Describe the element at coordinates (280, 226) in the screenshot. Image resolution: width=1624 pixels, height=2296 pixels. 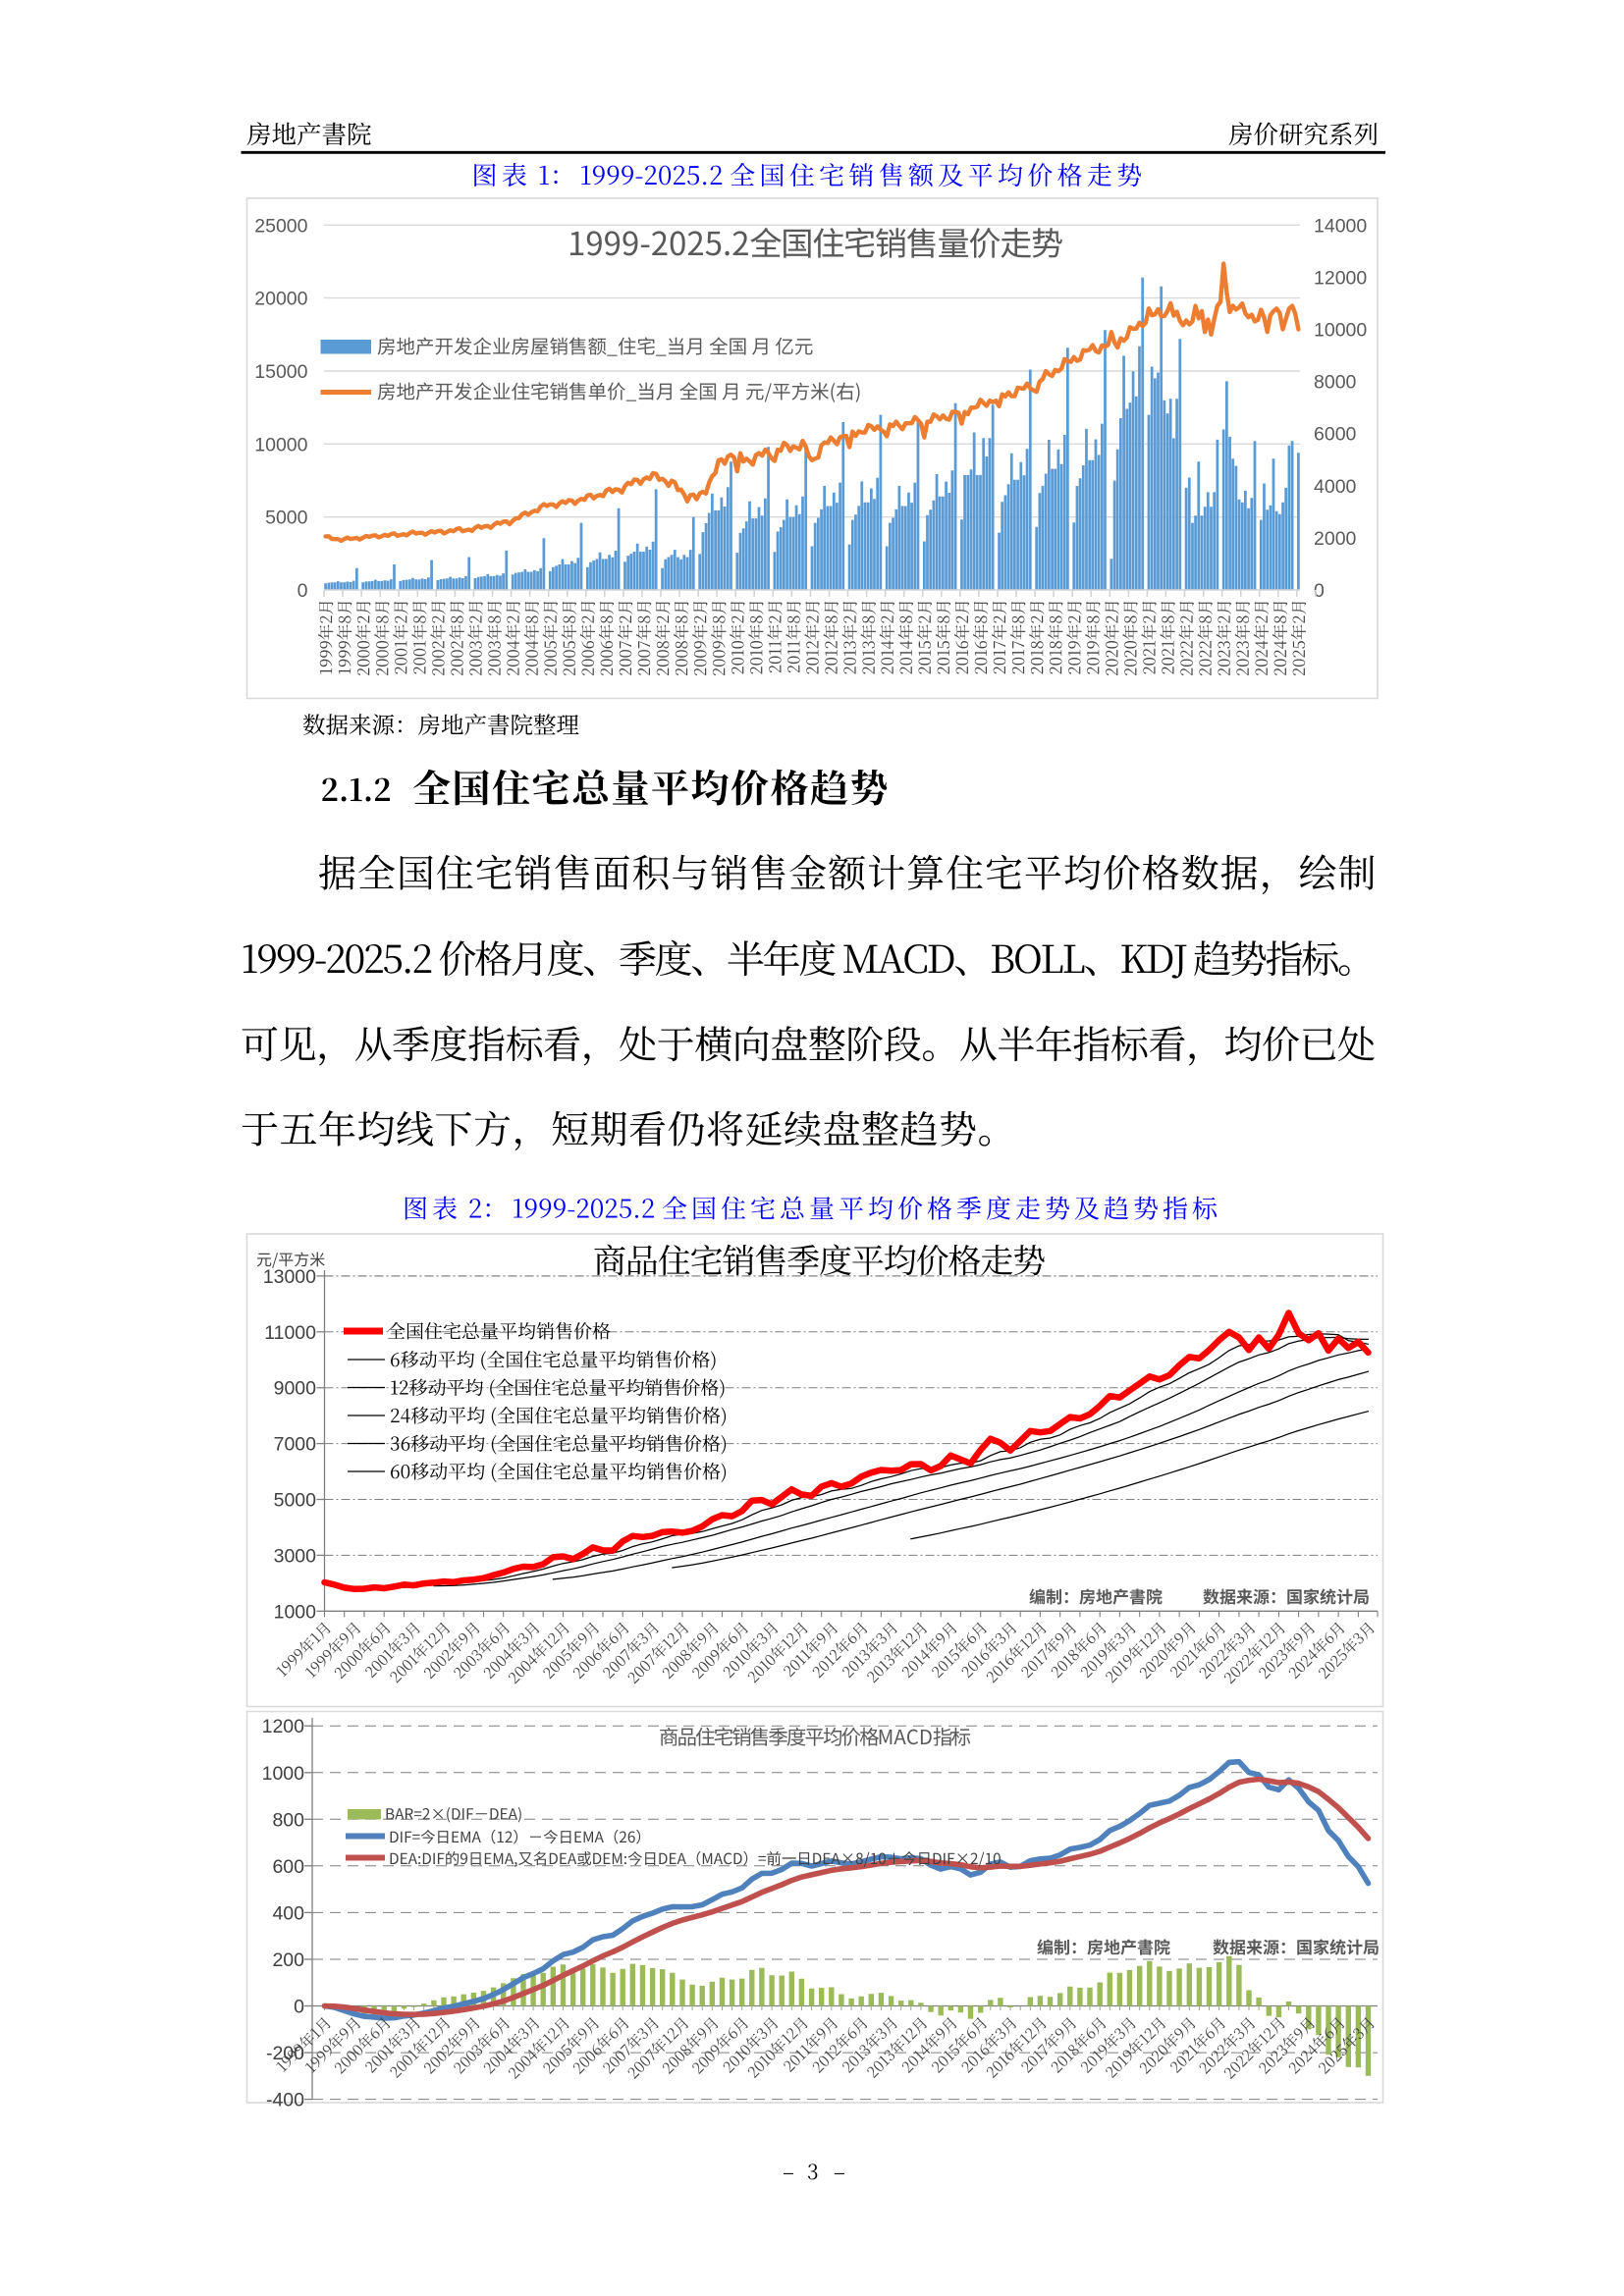
I see `svg-text: 25000` at that location.